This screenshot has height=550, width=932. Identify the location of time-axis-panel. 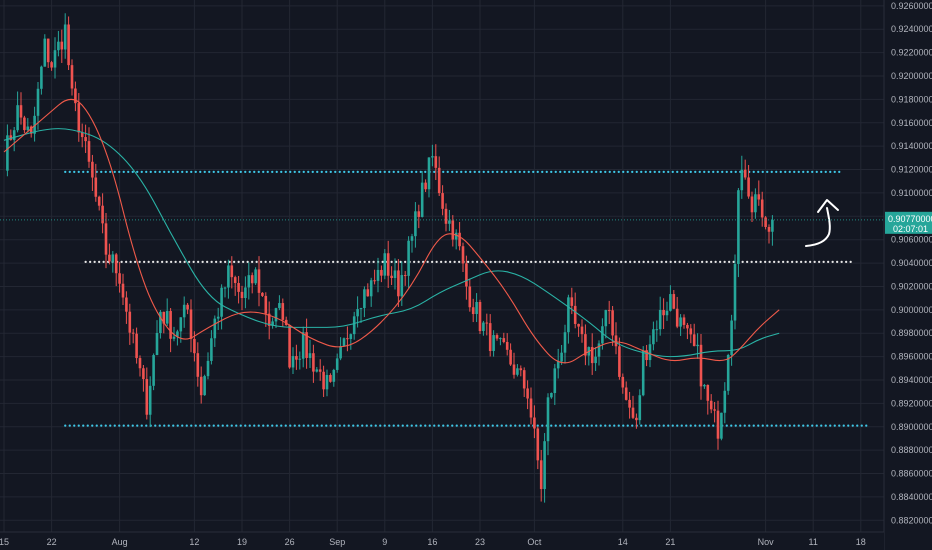
(442, 541).